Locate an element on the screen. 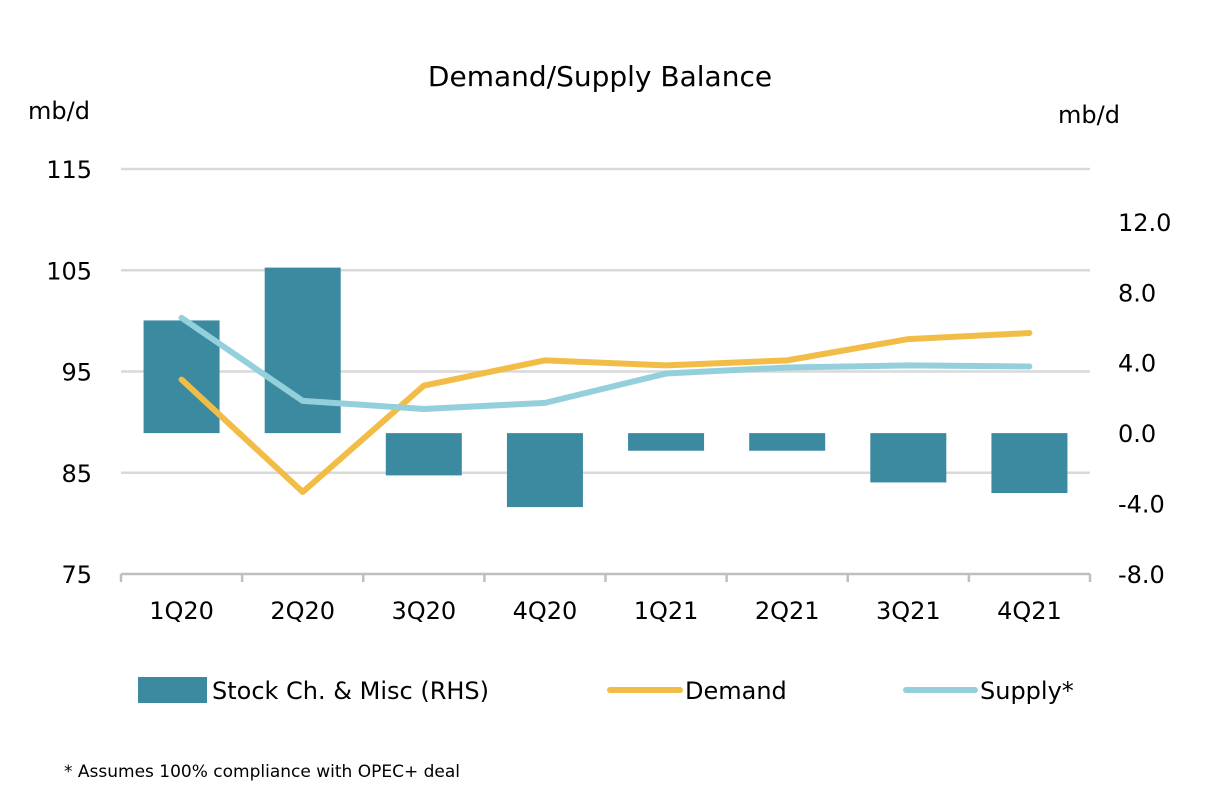  x-tick-label: 4Q21 is located at coordinates (1029, 611).